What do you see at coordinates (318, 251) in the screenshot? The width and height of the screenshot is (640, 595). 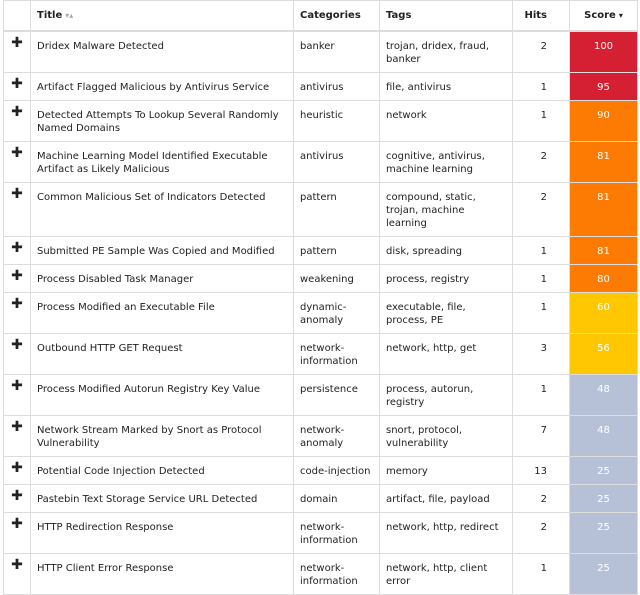 I see `row-categories: pattern` at bounding box center [318, 251].